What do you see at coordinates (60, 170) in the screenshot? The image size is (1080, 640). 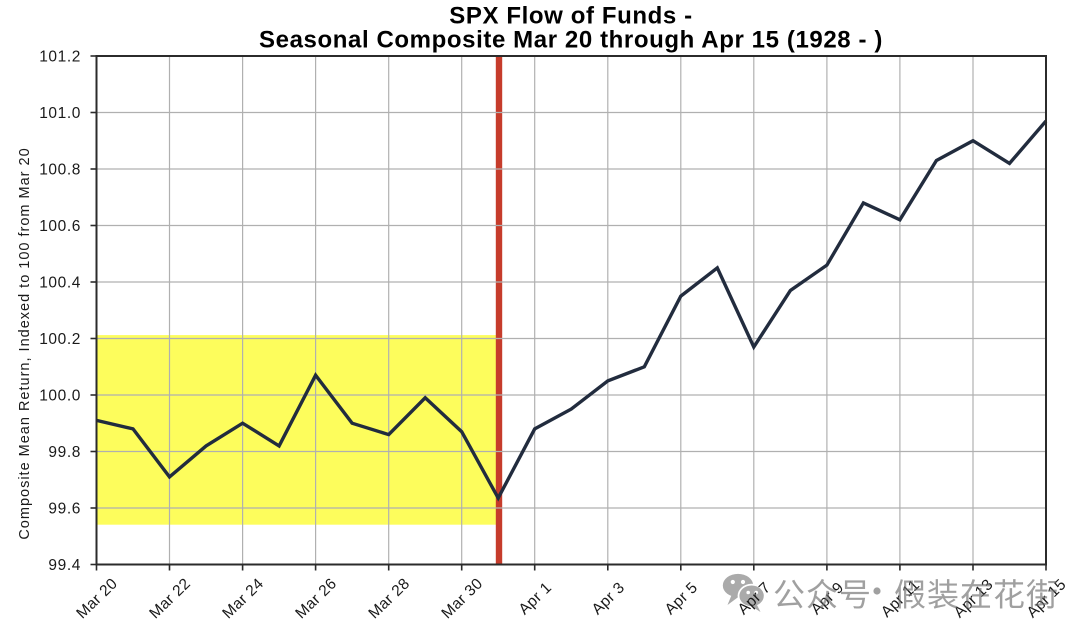 I see `svg-text: 100.8` at bounding box center [60, 170].